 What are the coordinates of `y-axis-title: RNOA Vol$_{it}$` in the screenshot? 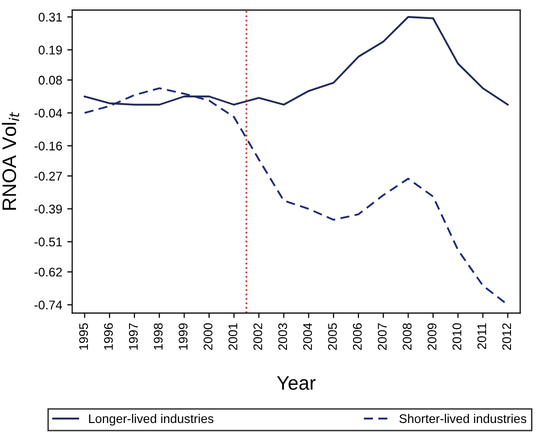 It's located at (11, 161).